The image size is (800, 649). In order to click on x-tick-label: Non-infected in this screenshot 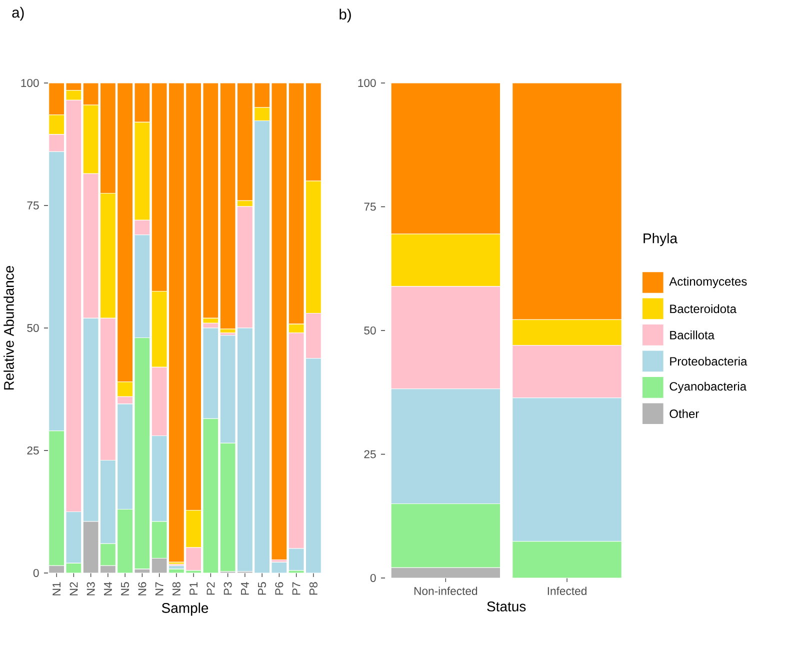, I will do `click(446, 591)`.